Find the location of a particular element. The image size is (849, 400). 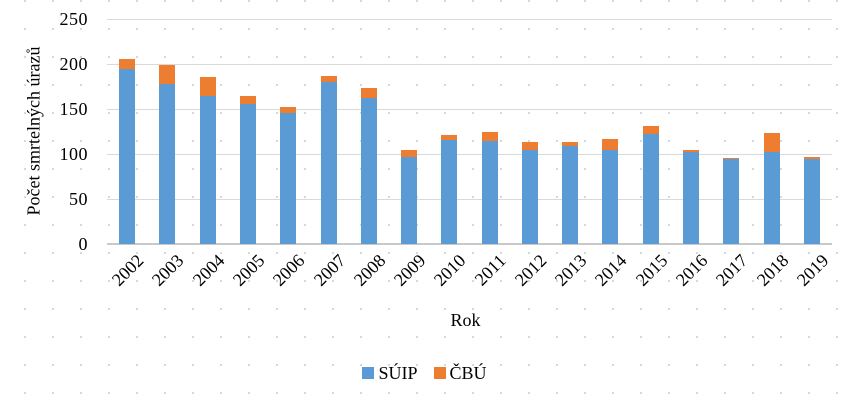

x-tick-label-2018: 2018 is located at coordinates (772, 270).